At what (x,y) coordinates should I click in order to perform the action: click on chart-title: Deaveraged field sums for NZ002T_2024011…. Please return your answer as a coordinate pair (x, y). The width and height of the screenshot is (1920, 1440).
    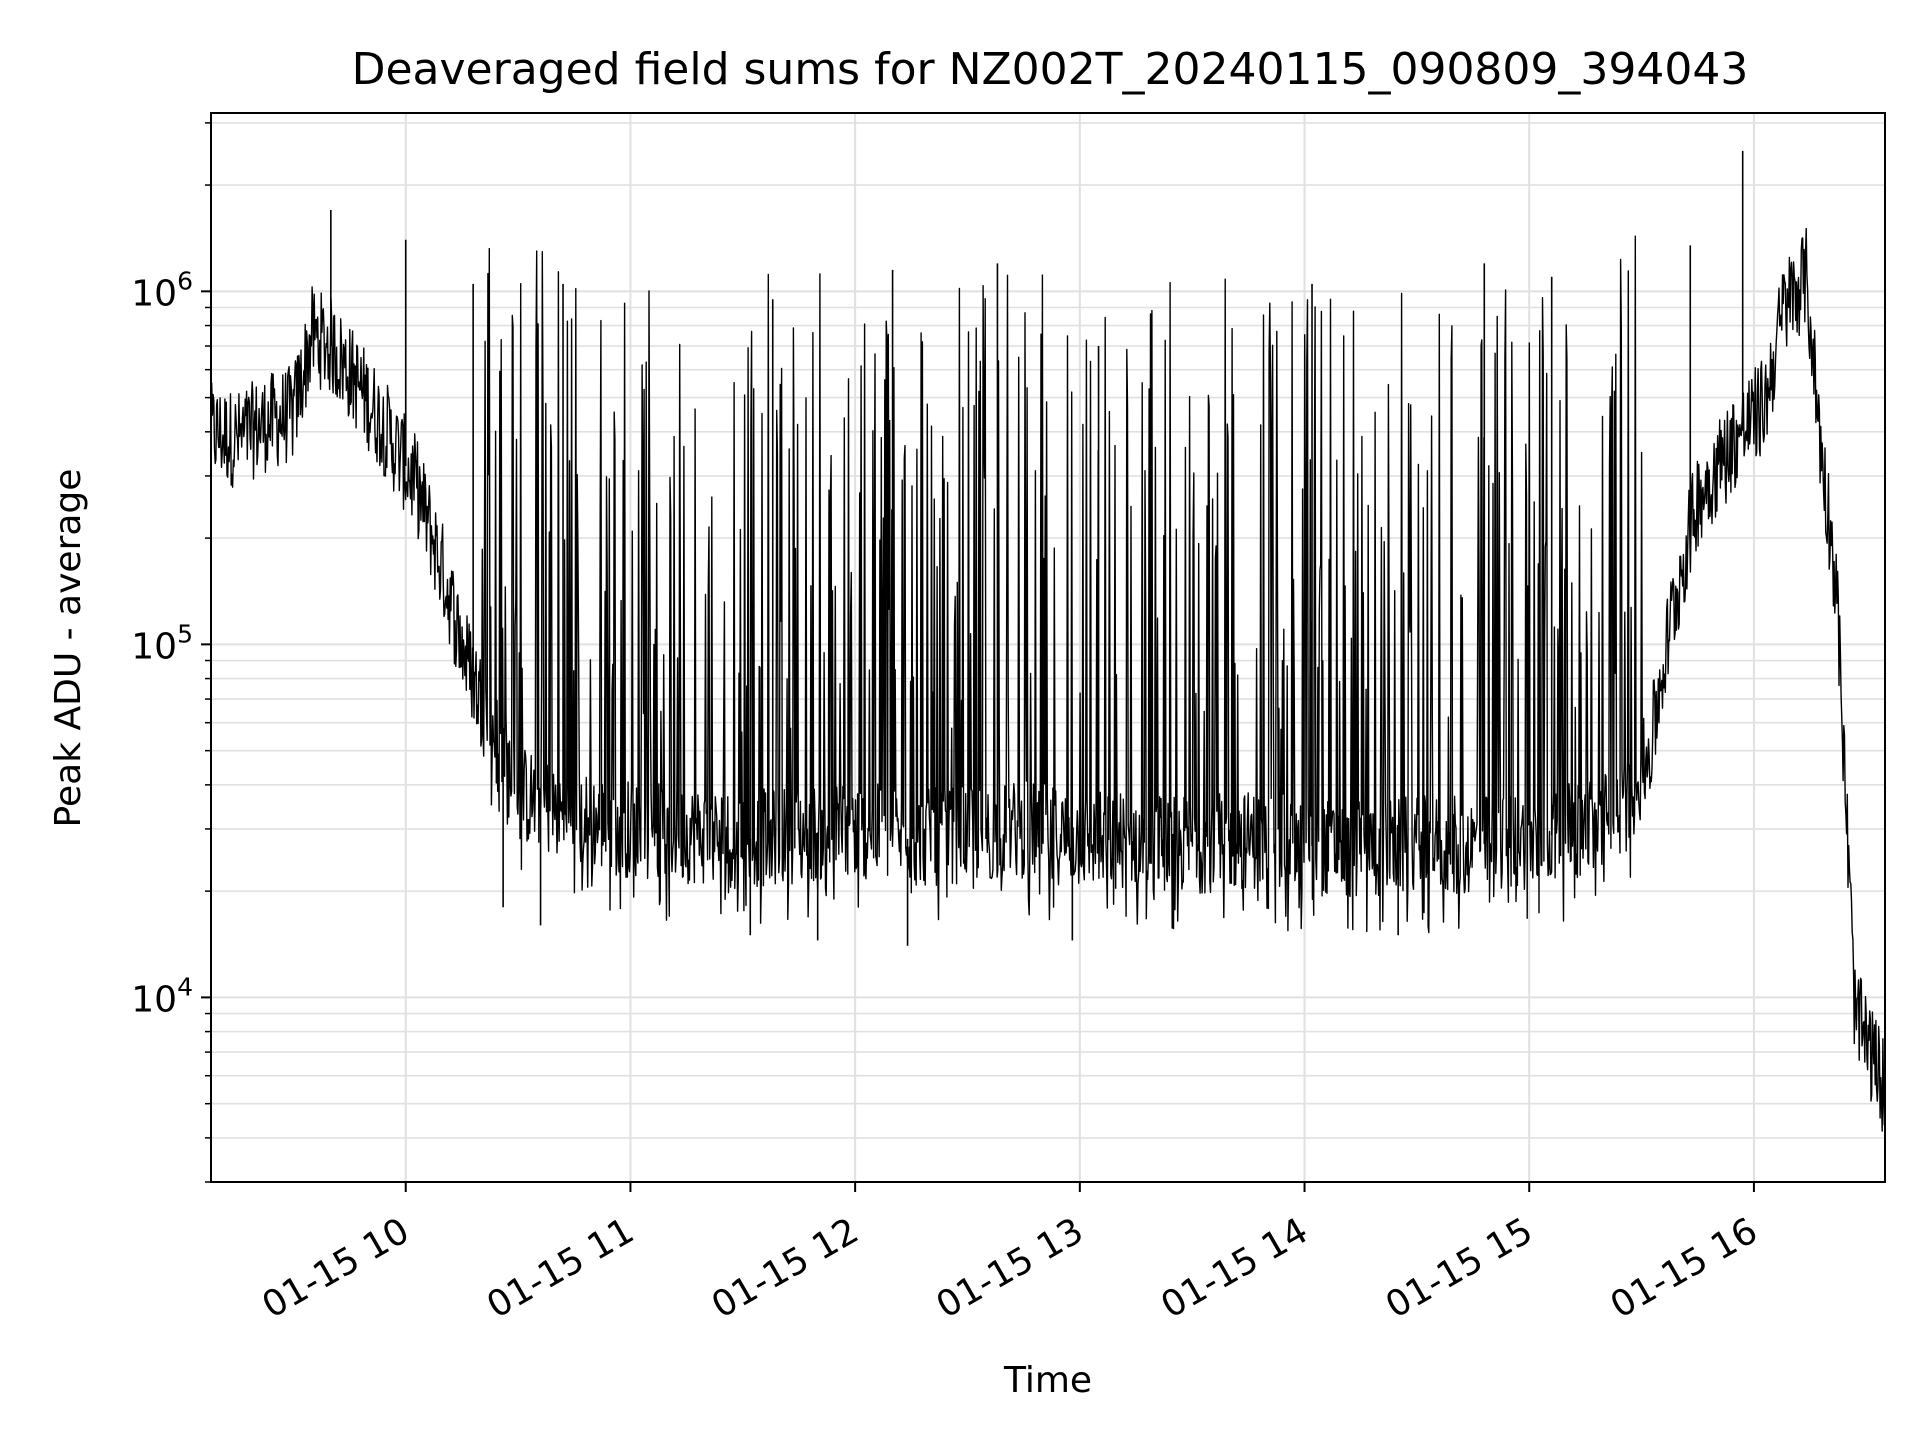
    Looking at the image, I should click on (1050, 69).